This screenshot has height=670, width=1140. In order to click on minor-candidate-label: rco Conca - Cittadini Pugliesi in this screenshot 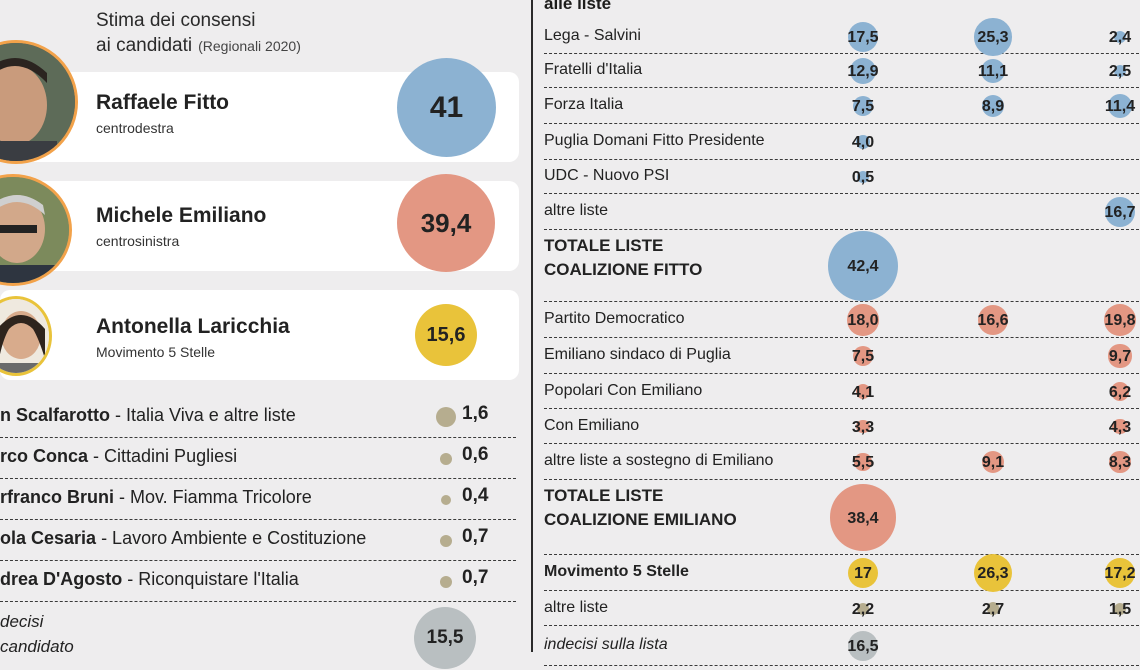, I will do `click(118, 456)`.